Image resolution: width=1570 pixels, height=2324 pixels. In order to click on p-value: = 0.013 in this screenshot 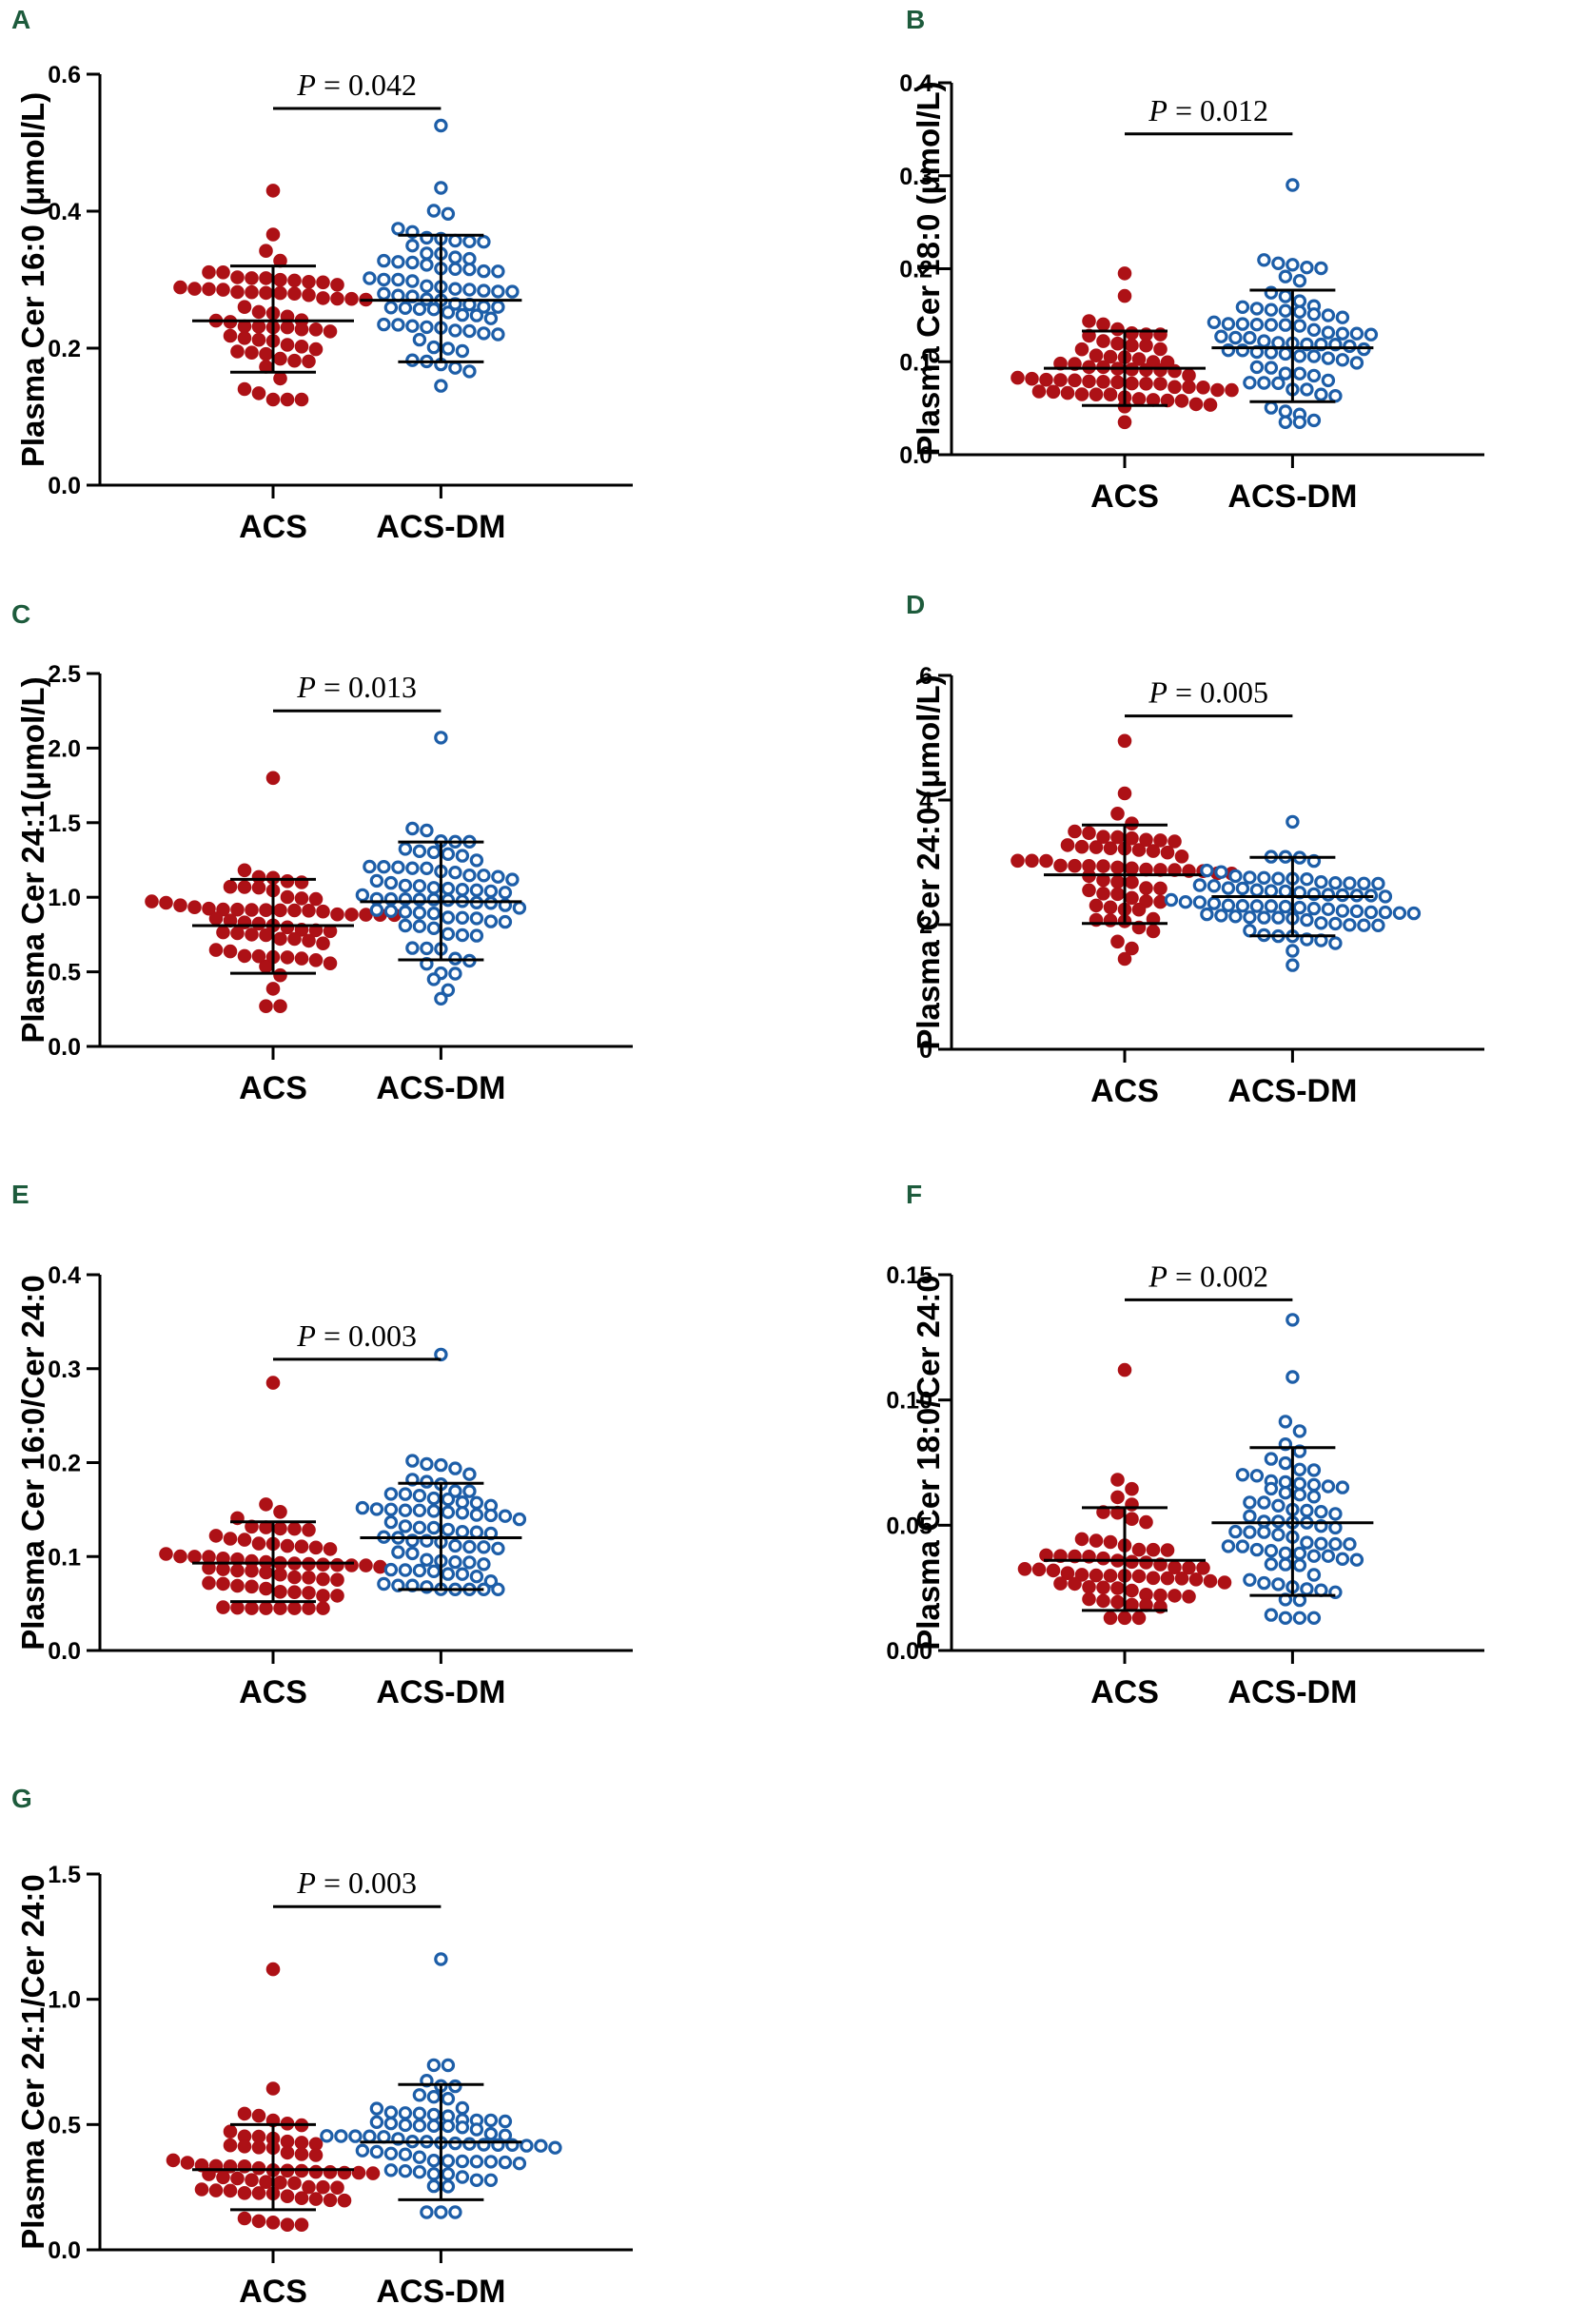, I will do `click(366, 687)`.